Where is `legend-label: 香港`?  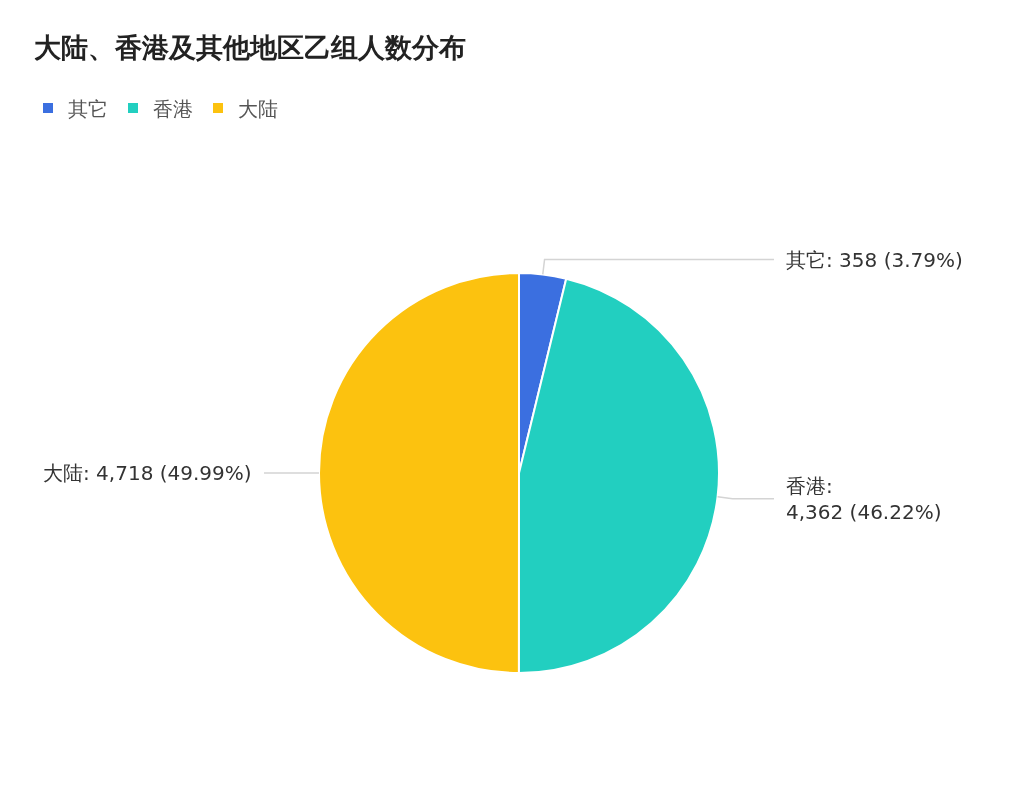 legend-label: 香港 is located at coordinates (173, 108).